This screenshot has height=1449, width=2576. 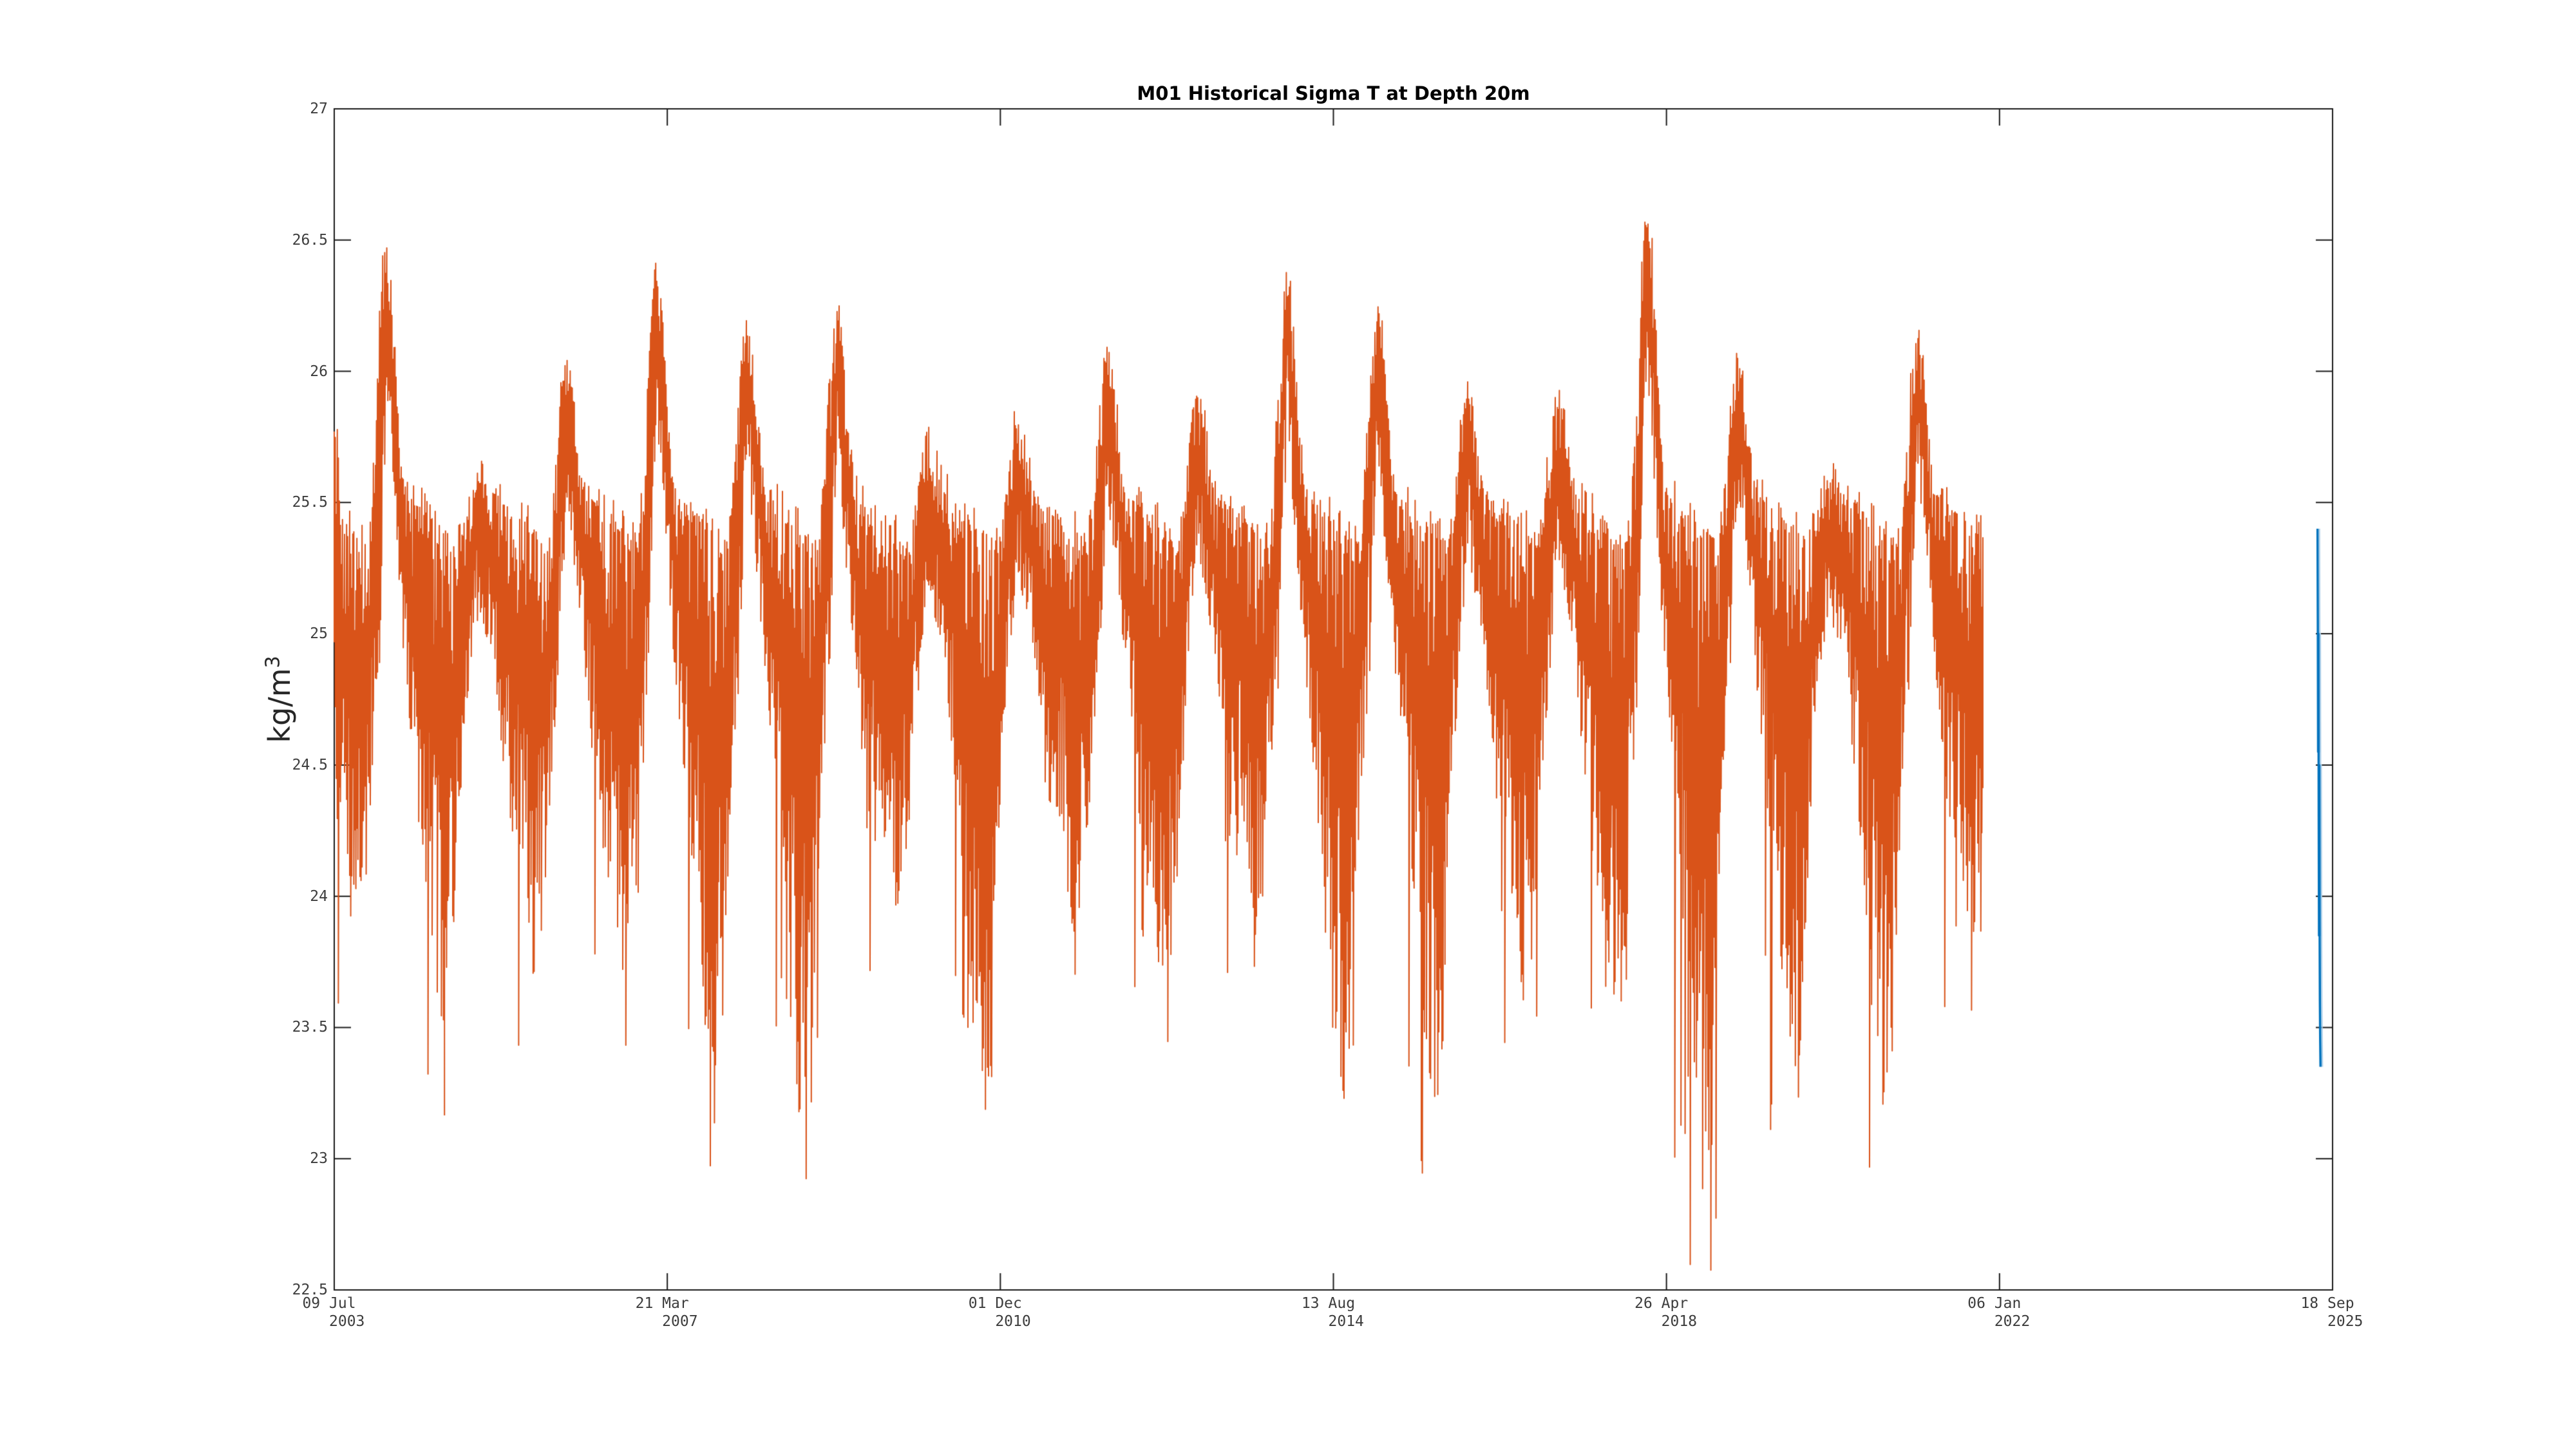 What do you see at coordinates (310, 1290) in the screenshot?
I see `y-tick-label: 22.5` at bounding box center [310, 1290].